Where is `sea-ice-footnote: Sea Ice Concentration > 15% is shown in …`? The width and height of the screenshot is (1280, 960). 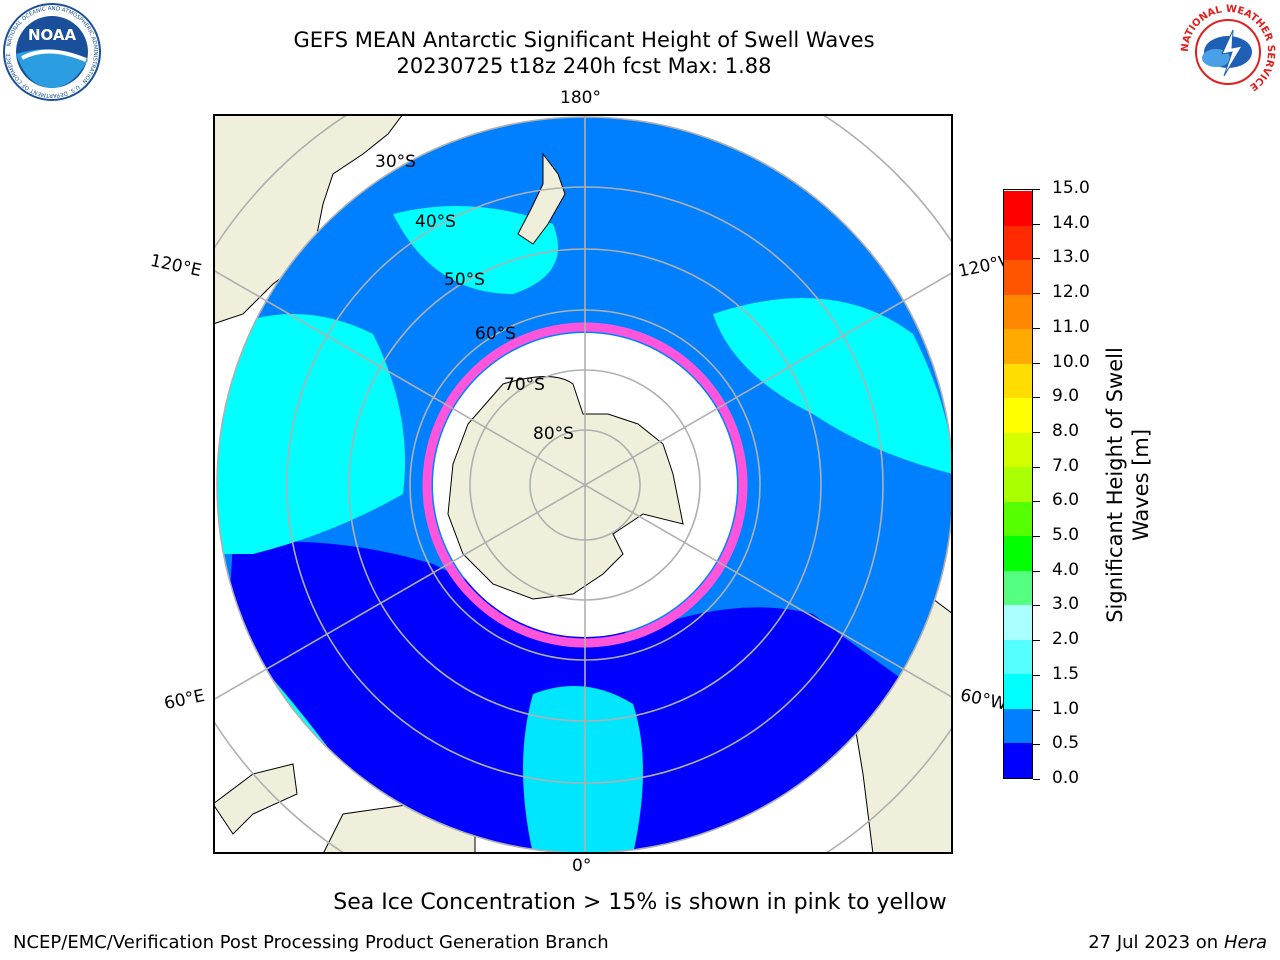 sea-ice-footnote: Sea Ice Concentration > 15% is shown in … is located at coordinates (640, 902).